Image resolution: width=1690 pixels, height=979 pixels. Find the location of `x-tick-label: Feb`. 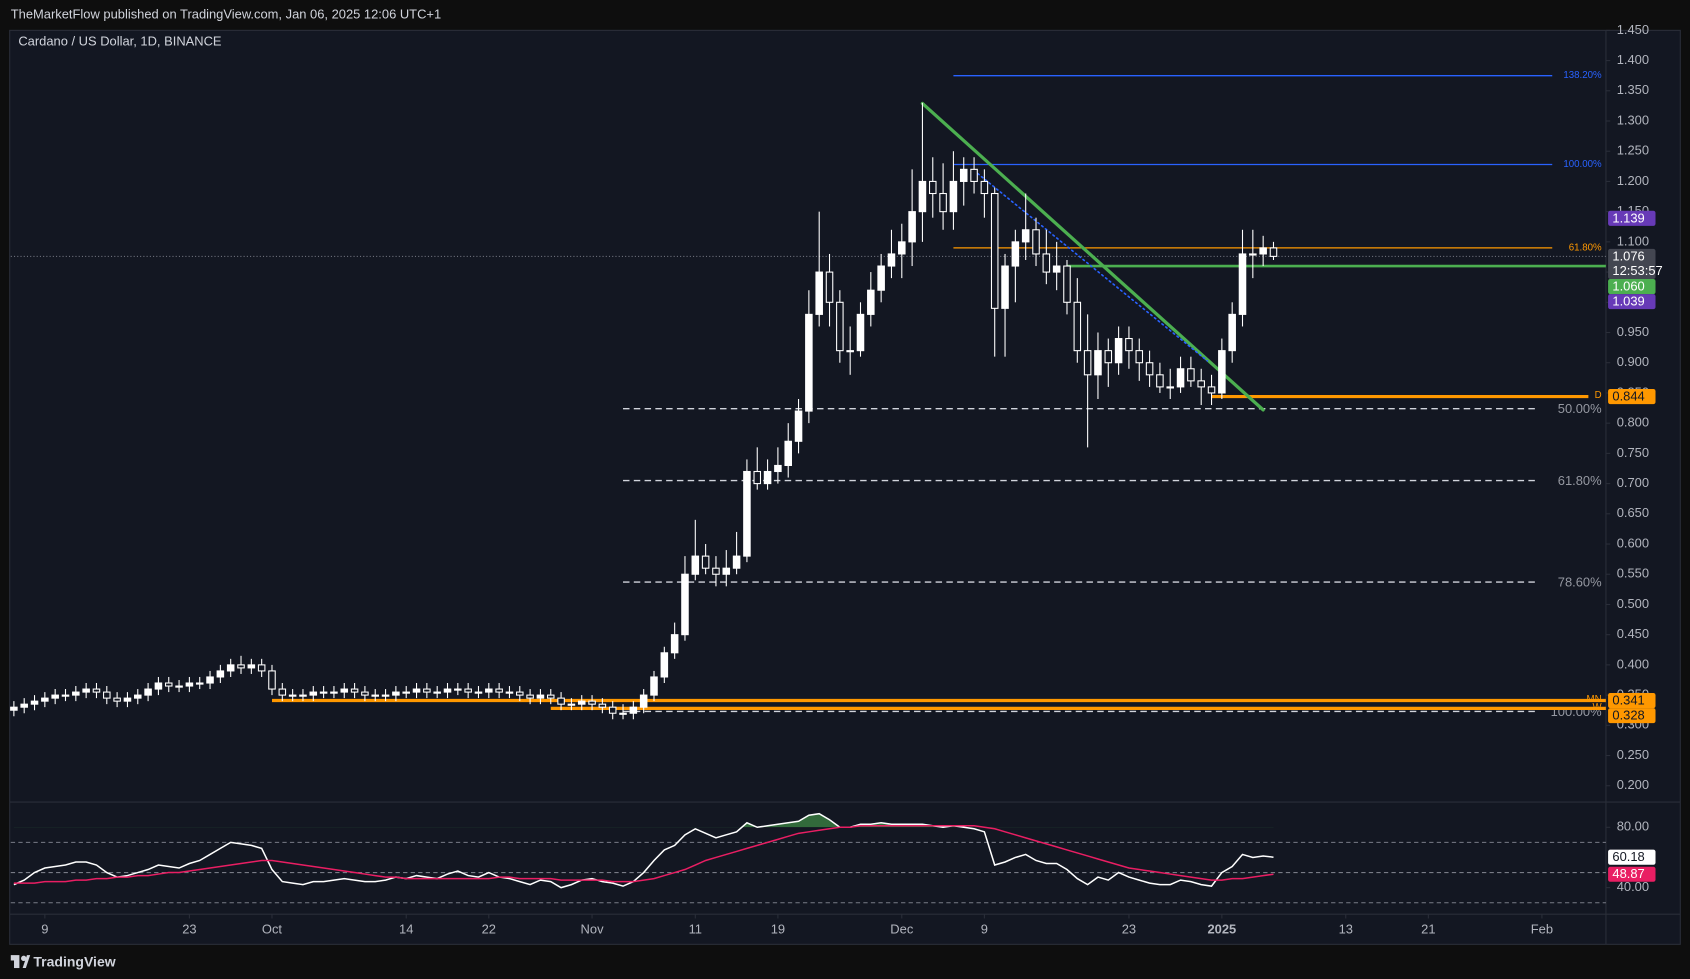

x-tick-label: Feb is located at coordinates (1542, 929).